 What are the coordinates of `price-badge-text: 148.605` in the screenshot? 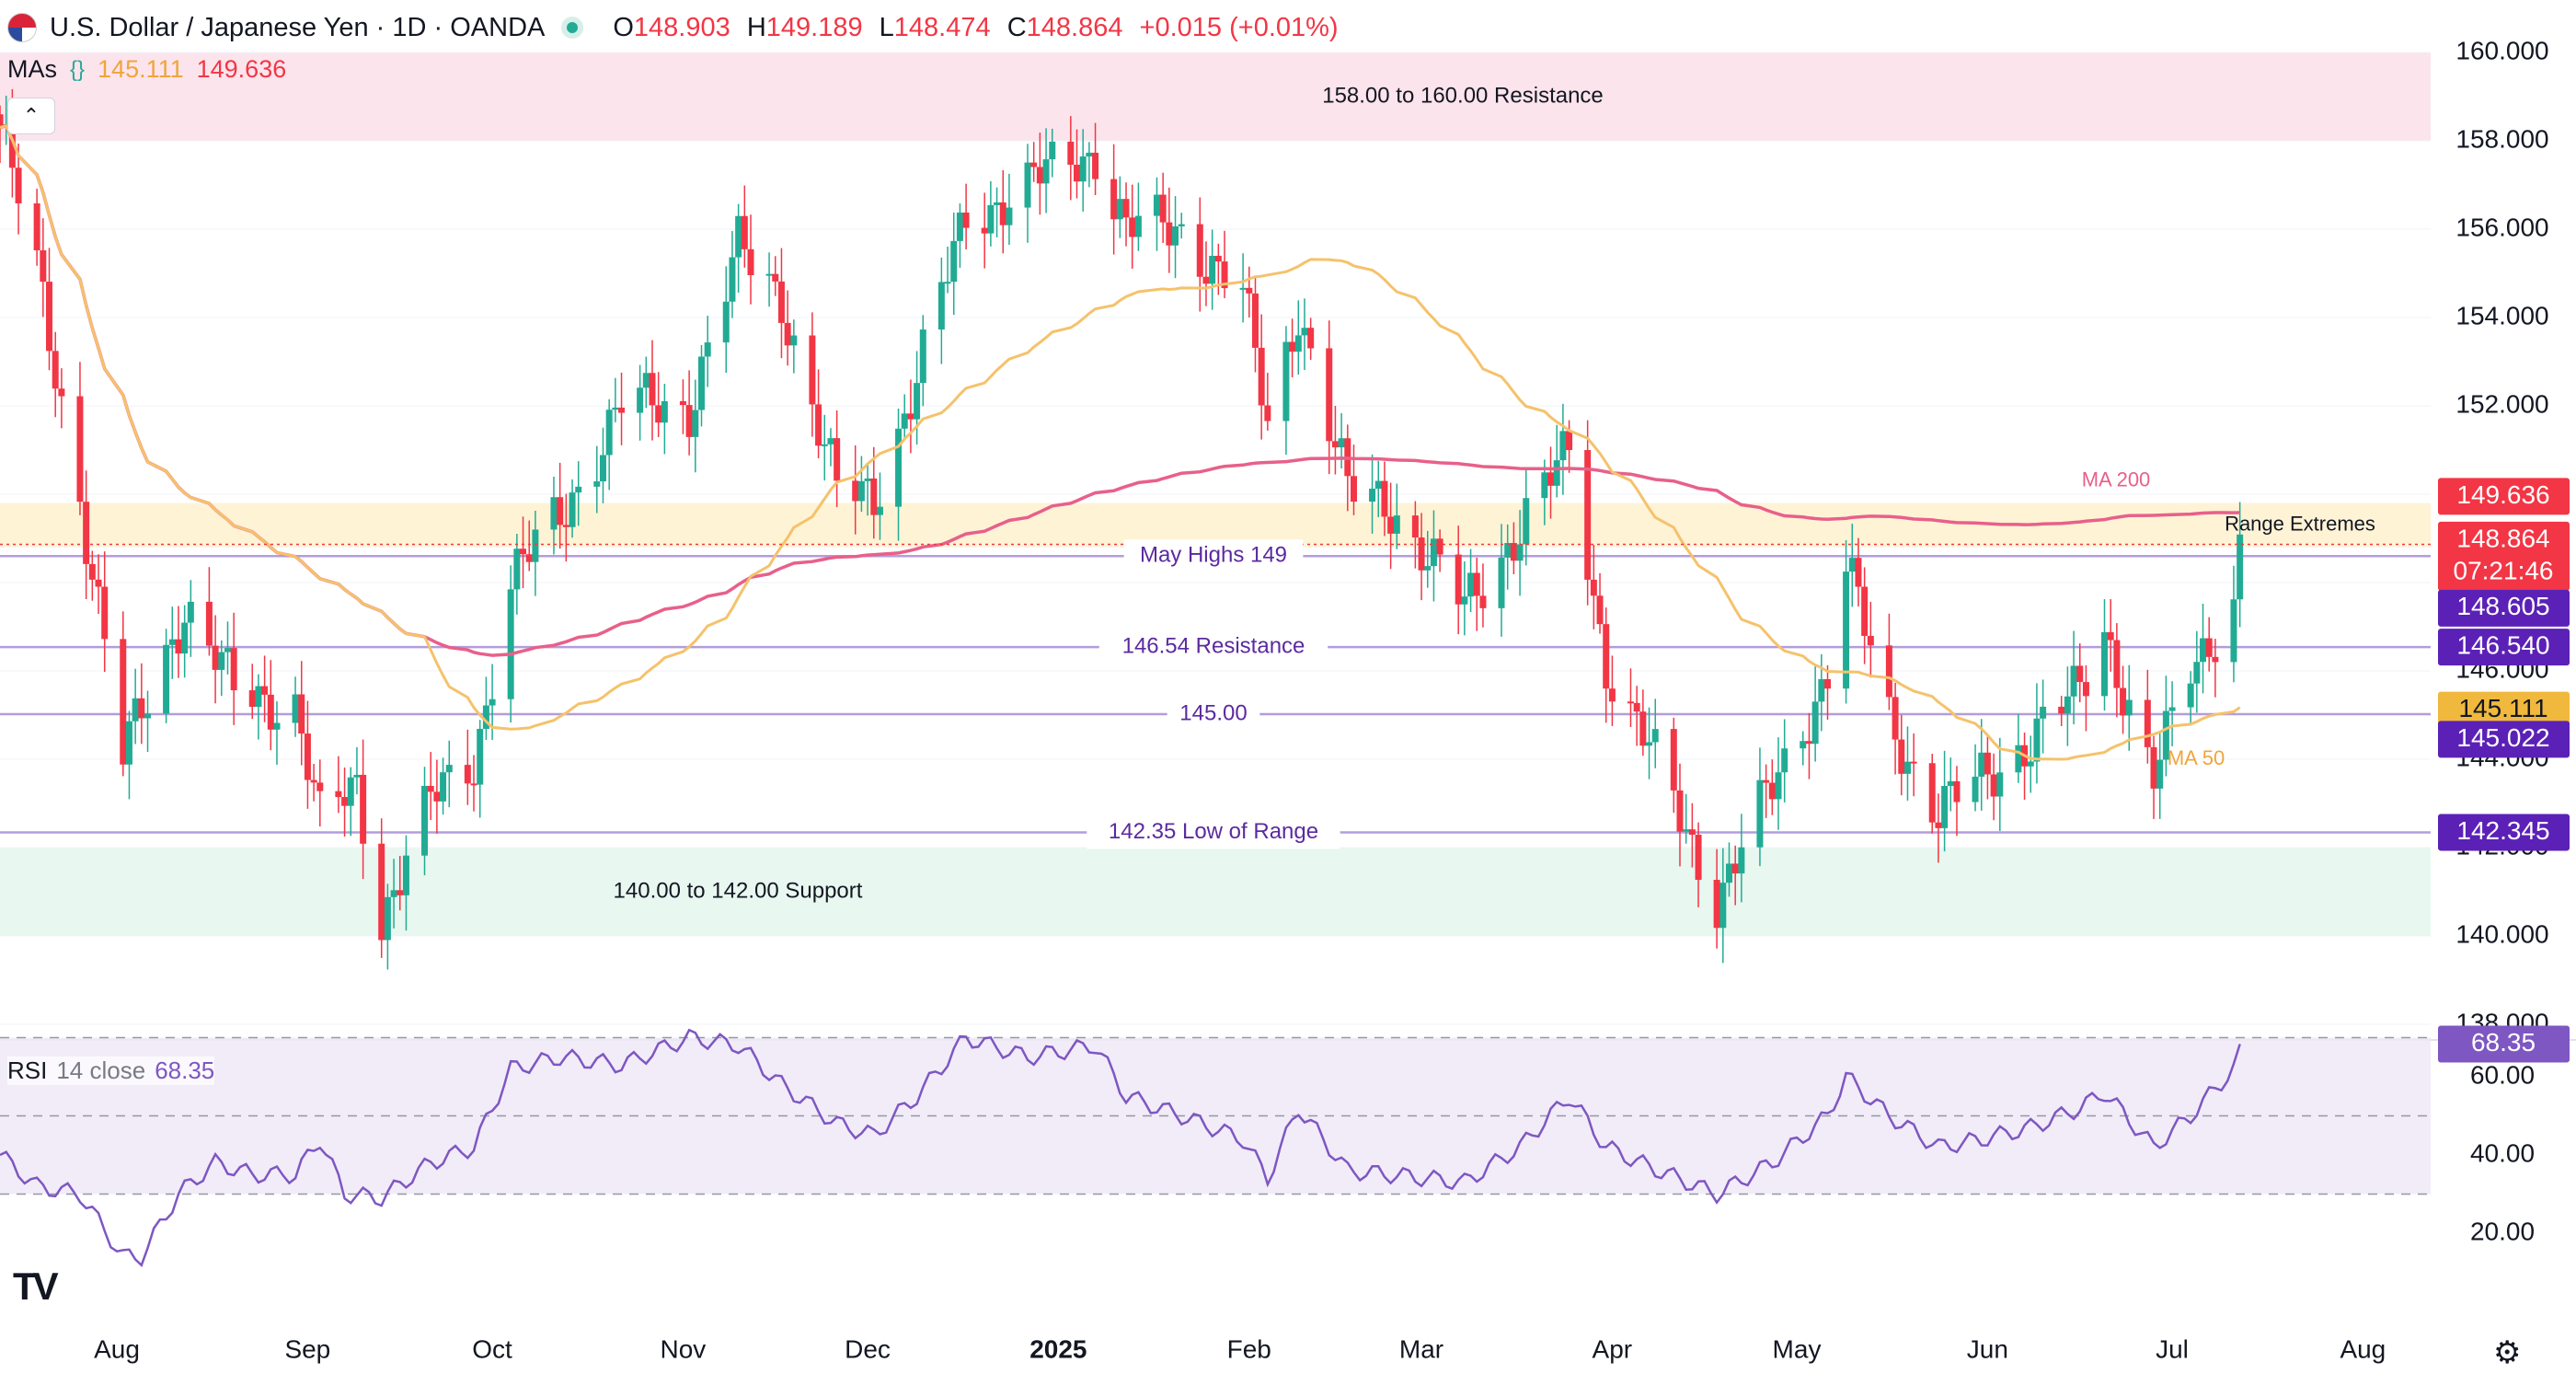 It's located at (2502, 606).